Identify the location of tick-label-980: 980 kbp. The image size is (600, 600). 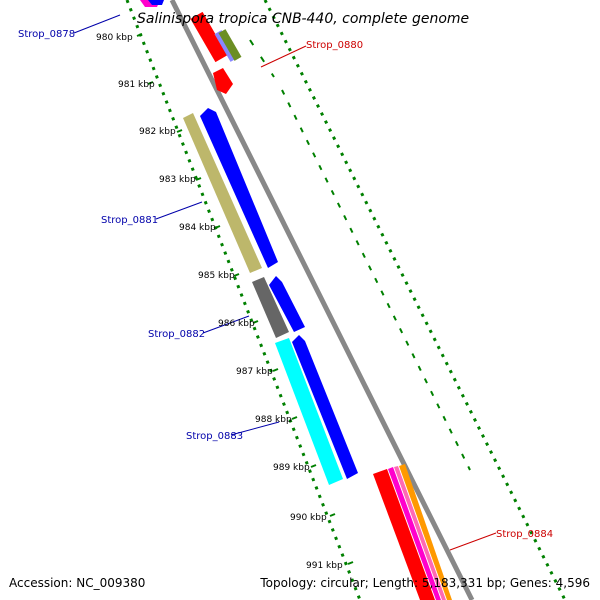
(114, 38).